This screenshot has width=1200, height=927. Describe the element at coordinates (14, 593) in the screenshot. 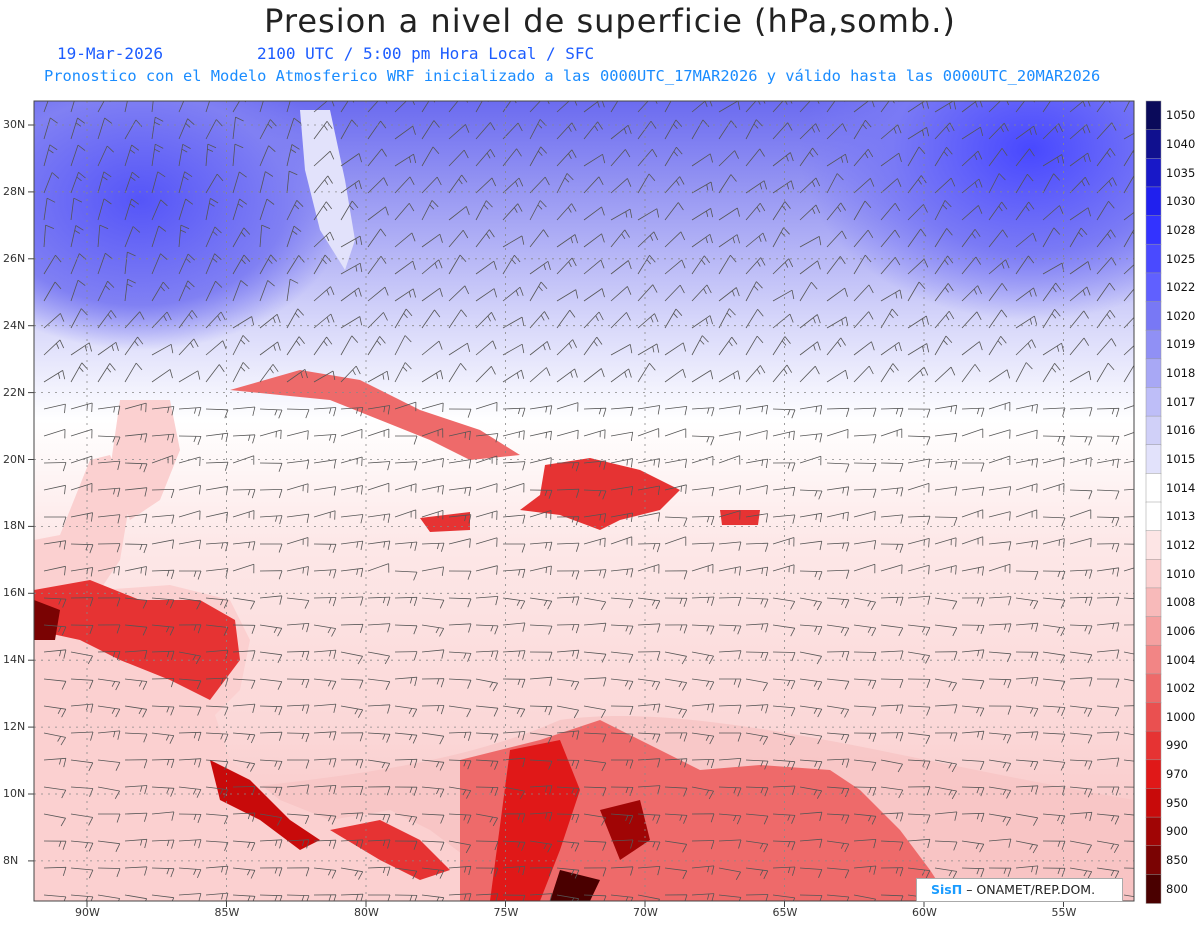

I see `lat-label-16N: 16N` at that location.